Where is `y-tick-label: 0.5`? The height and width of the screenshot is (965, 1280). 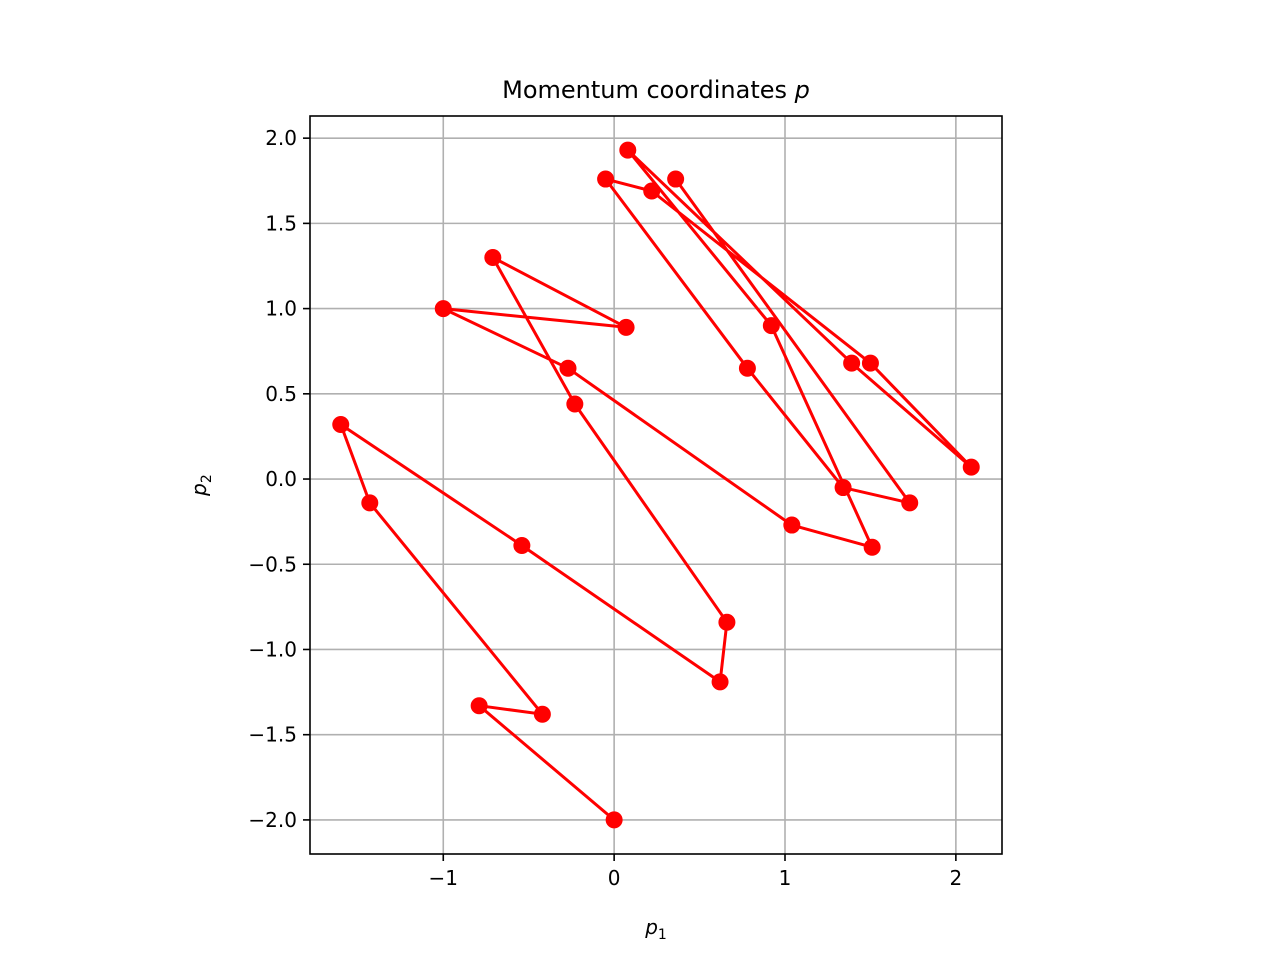 y-tick-label: 0.5 is located at coordinates (281, 394).